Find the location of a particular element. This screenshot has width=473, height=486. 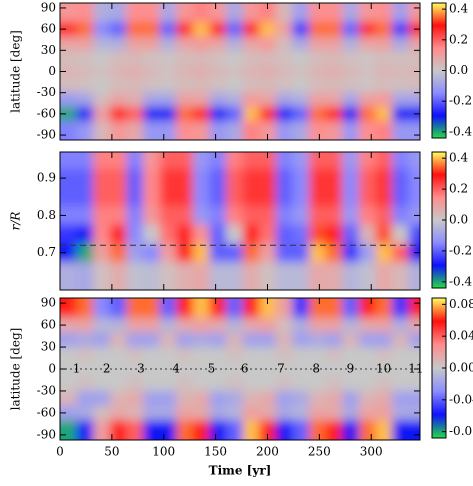

cycle-label: 4 is located at coordinates (176, 369).